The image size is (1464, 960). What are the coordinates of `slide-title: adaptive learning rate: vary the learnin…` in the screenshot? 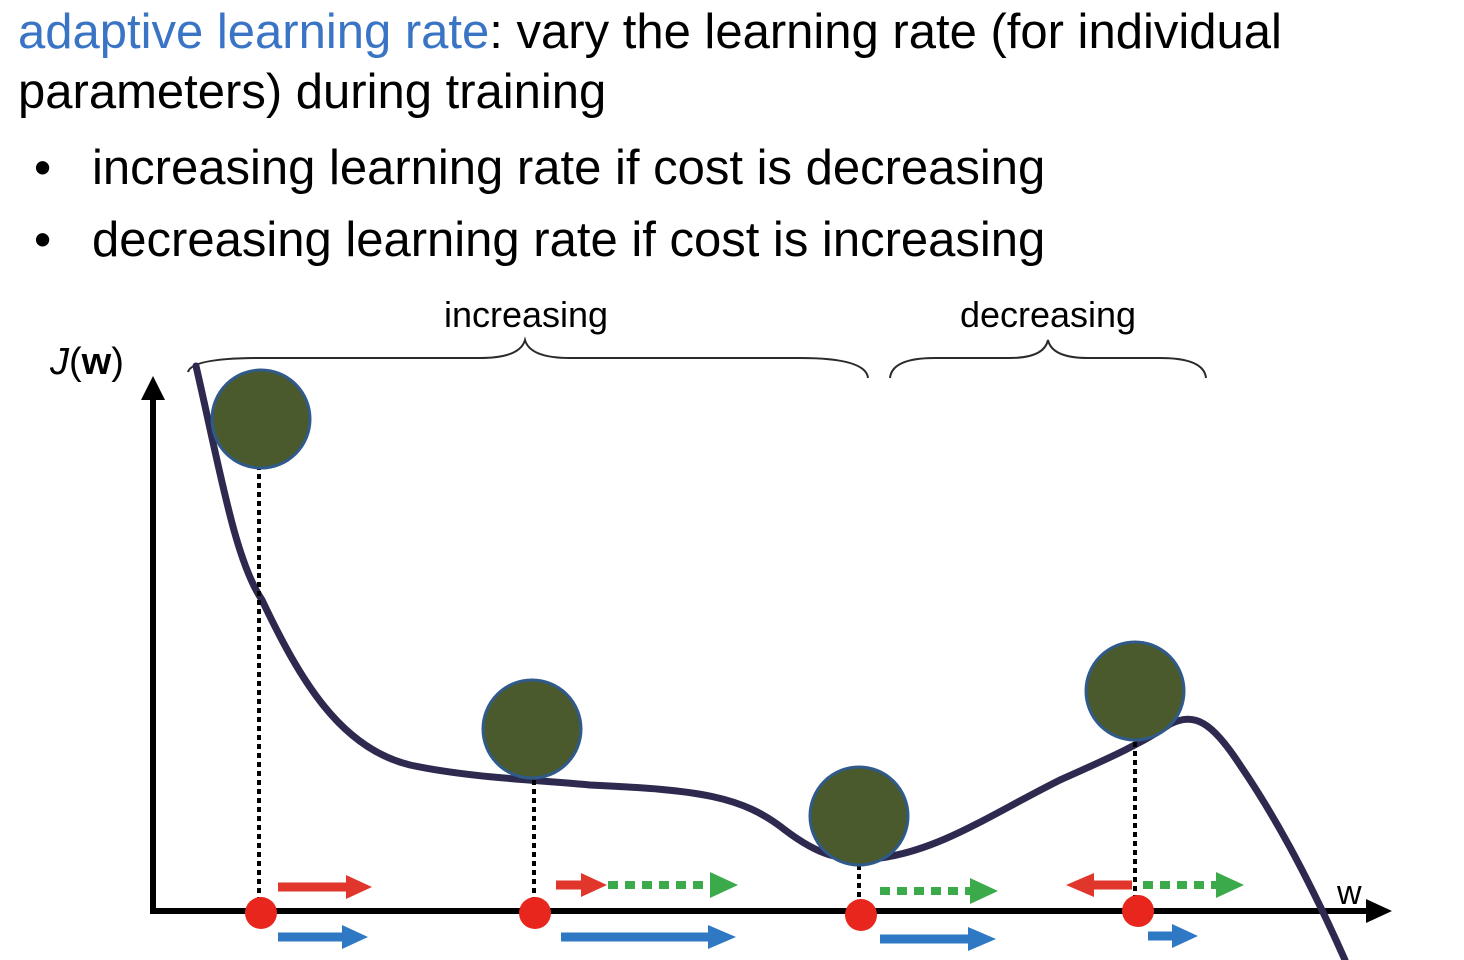 It's located at (733, 62).